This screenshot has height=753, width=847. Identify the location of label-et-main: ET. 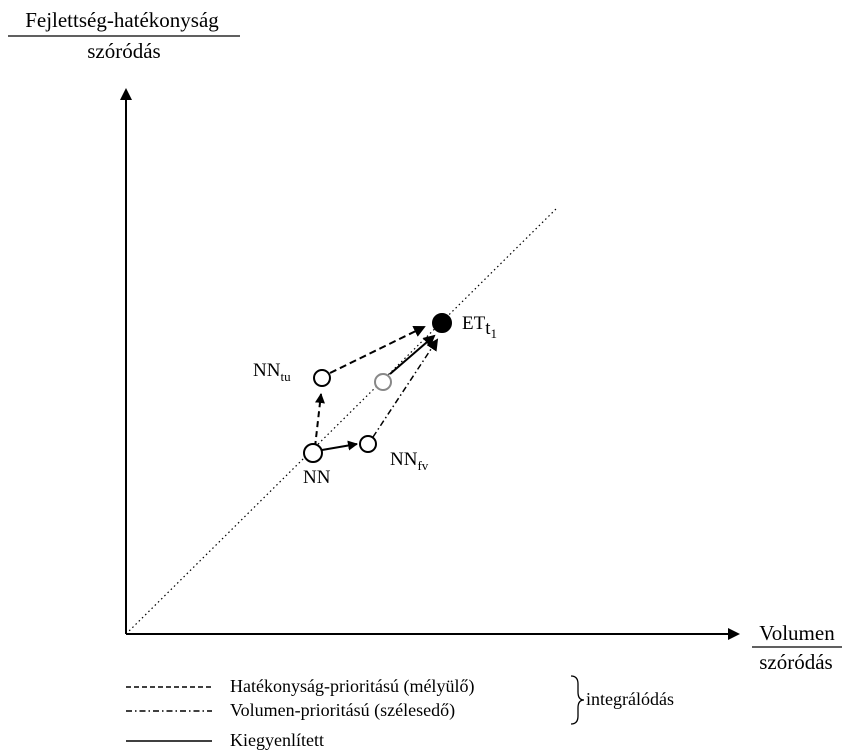
(474, 323).